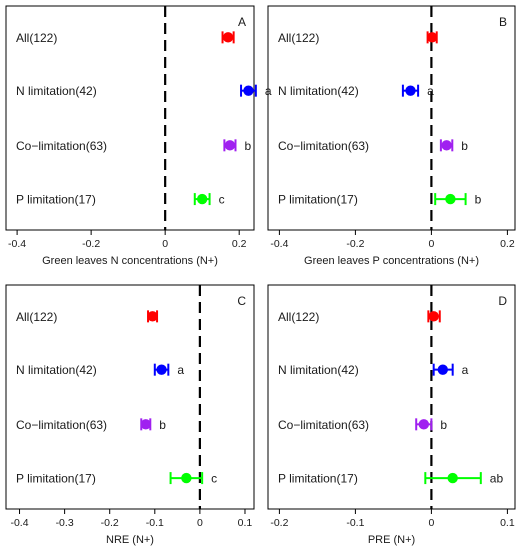 This screenshot has height=550, width=521. I want to click on row-p-limitation: P limitation(17) b, so click(380, 200).